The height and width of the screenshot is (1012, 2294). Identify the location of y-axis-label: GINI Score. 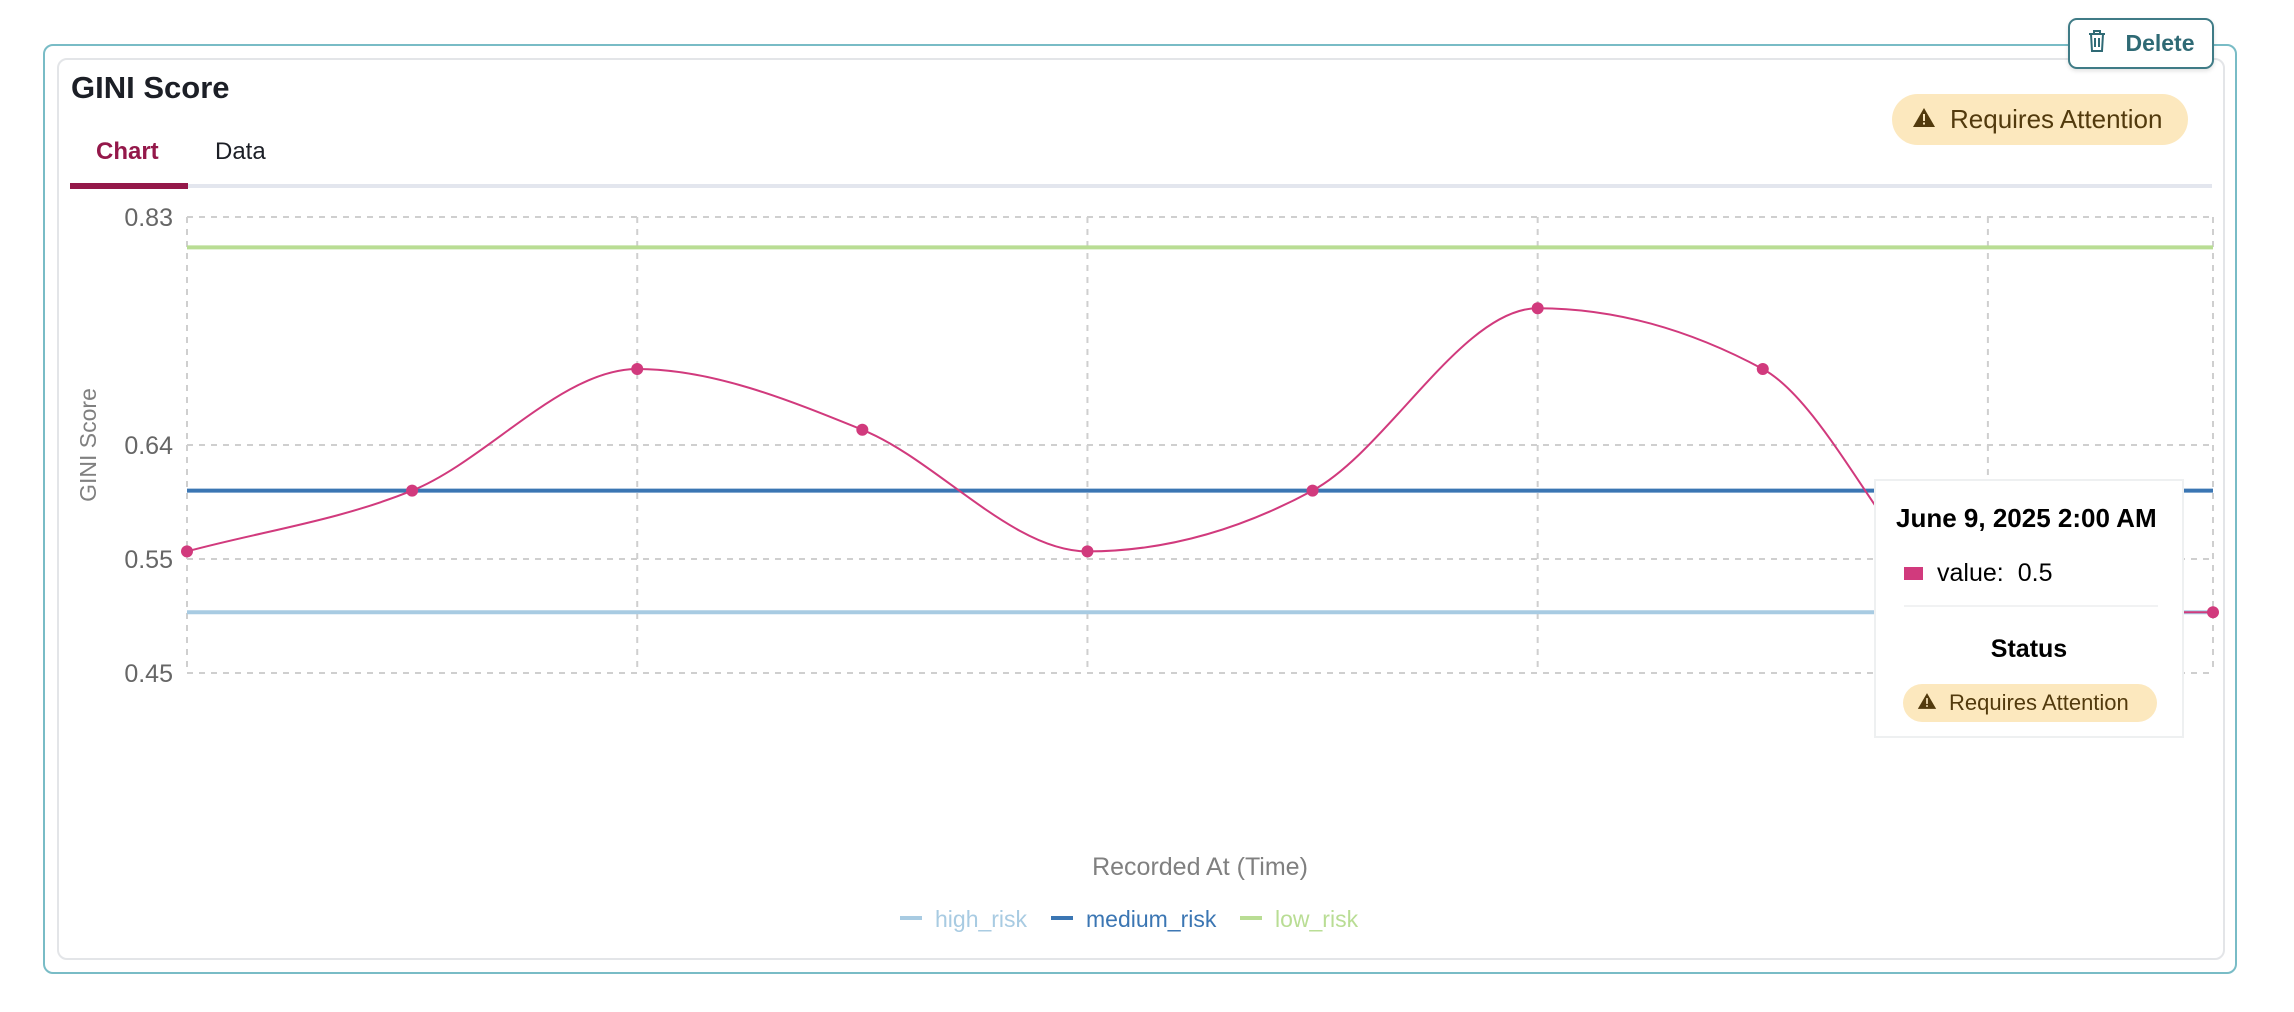
(88, 445).